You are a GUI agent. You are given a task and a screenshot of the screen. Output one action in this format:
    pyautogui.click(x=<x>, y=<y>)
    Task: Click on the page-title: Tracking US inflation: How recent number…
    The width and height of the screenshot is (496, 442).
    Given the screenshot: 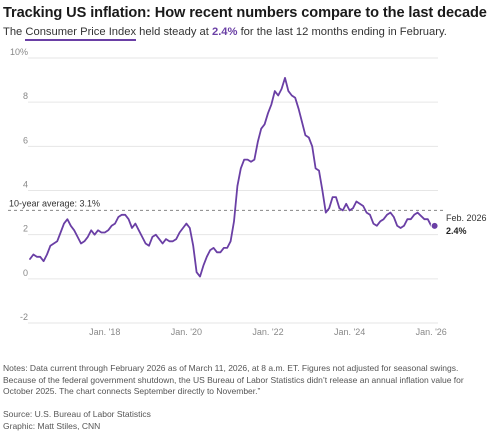 What is the action you would take?
    pyautogui.click(x=245, y=13)
    